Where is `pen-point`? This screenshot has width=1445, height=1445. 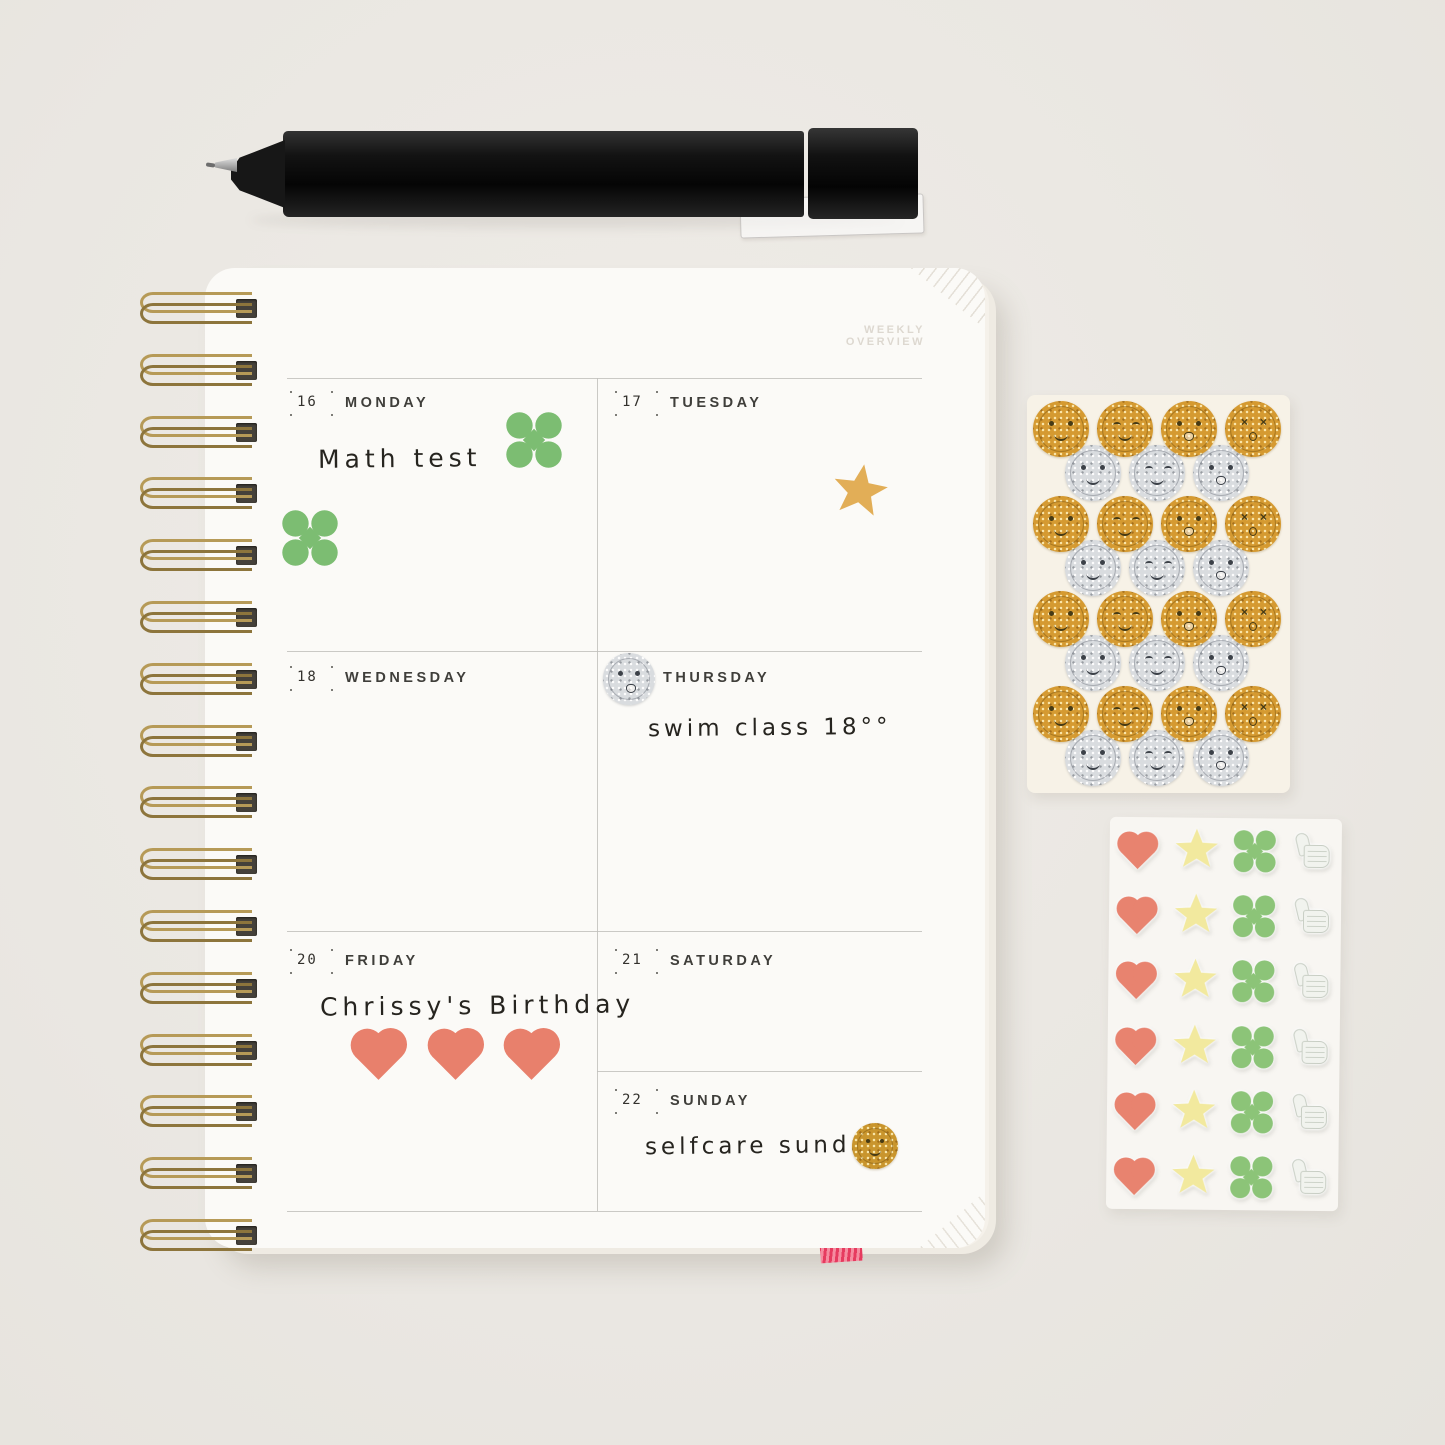
pen-point is located at coordinates (210, 165).